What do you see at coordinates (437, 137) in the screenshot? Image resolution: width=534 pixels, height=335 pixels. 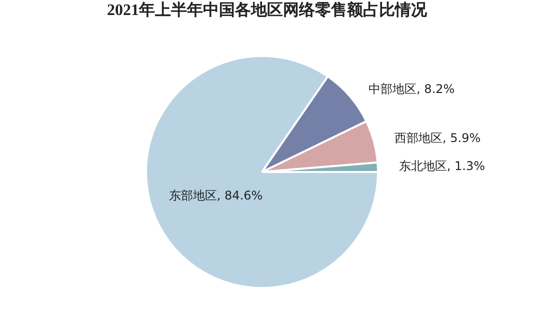 I see `slice-label: 西部地区, 5.9%` at bounding box center [437, 137].